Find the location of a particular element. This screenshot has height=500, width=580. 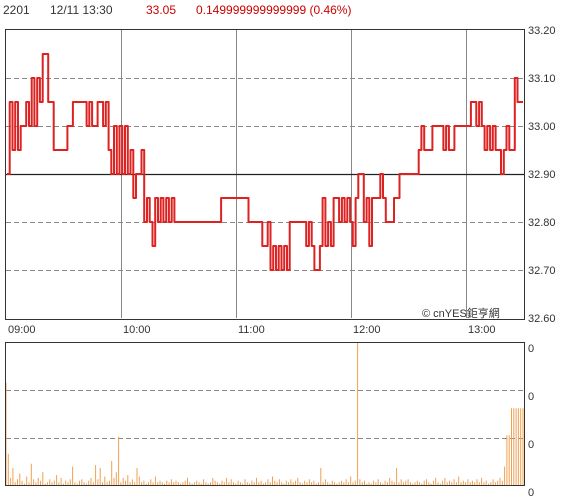

price-y-tick-label: 32.70 is located at coordinates (542, 271).